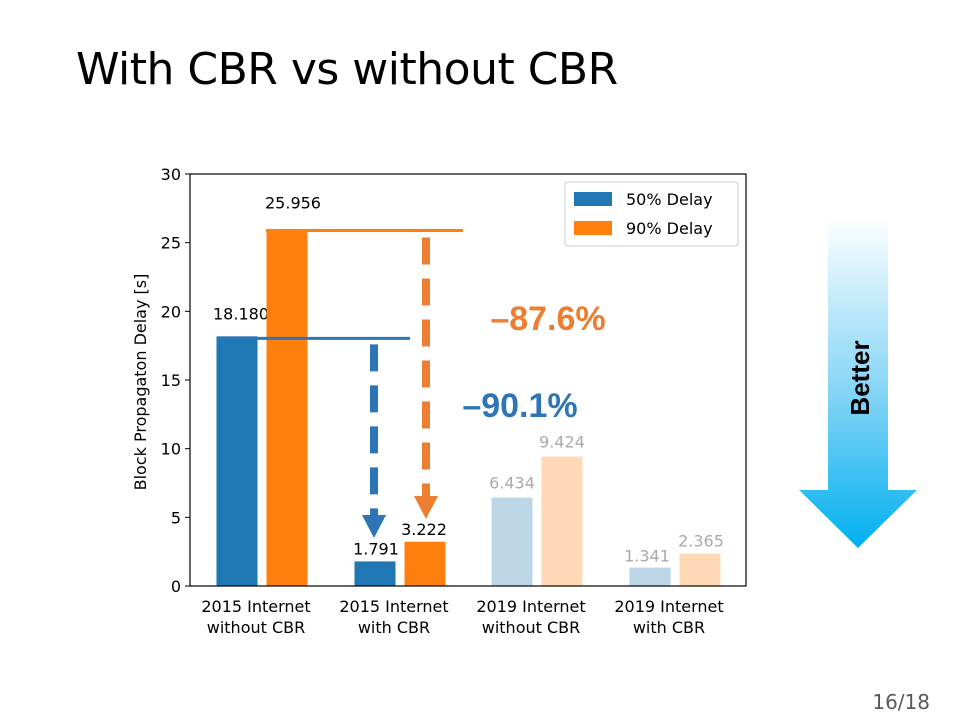 This screenshot has height=720, width=960. I want to click on reduction-90pct-label: –87.6%, so click(547, 319).